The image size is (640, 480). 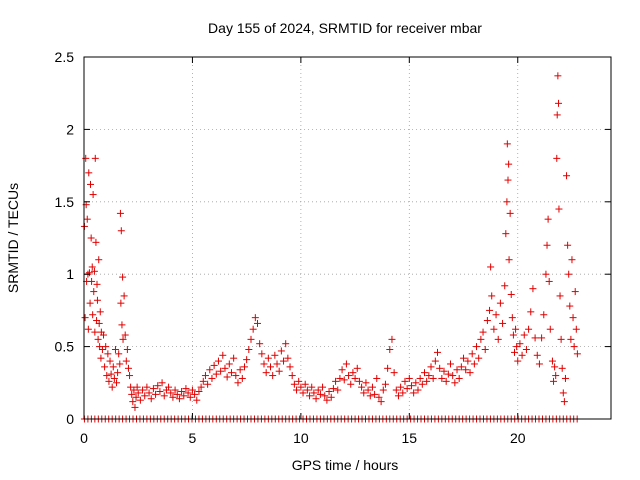 What do you see at coordinates (301, 438) in the screenshot?
I see `x-tick-label: 10` at bounding box center [301, 438].